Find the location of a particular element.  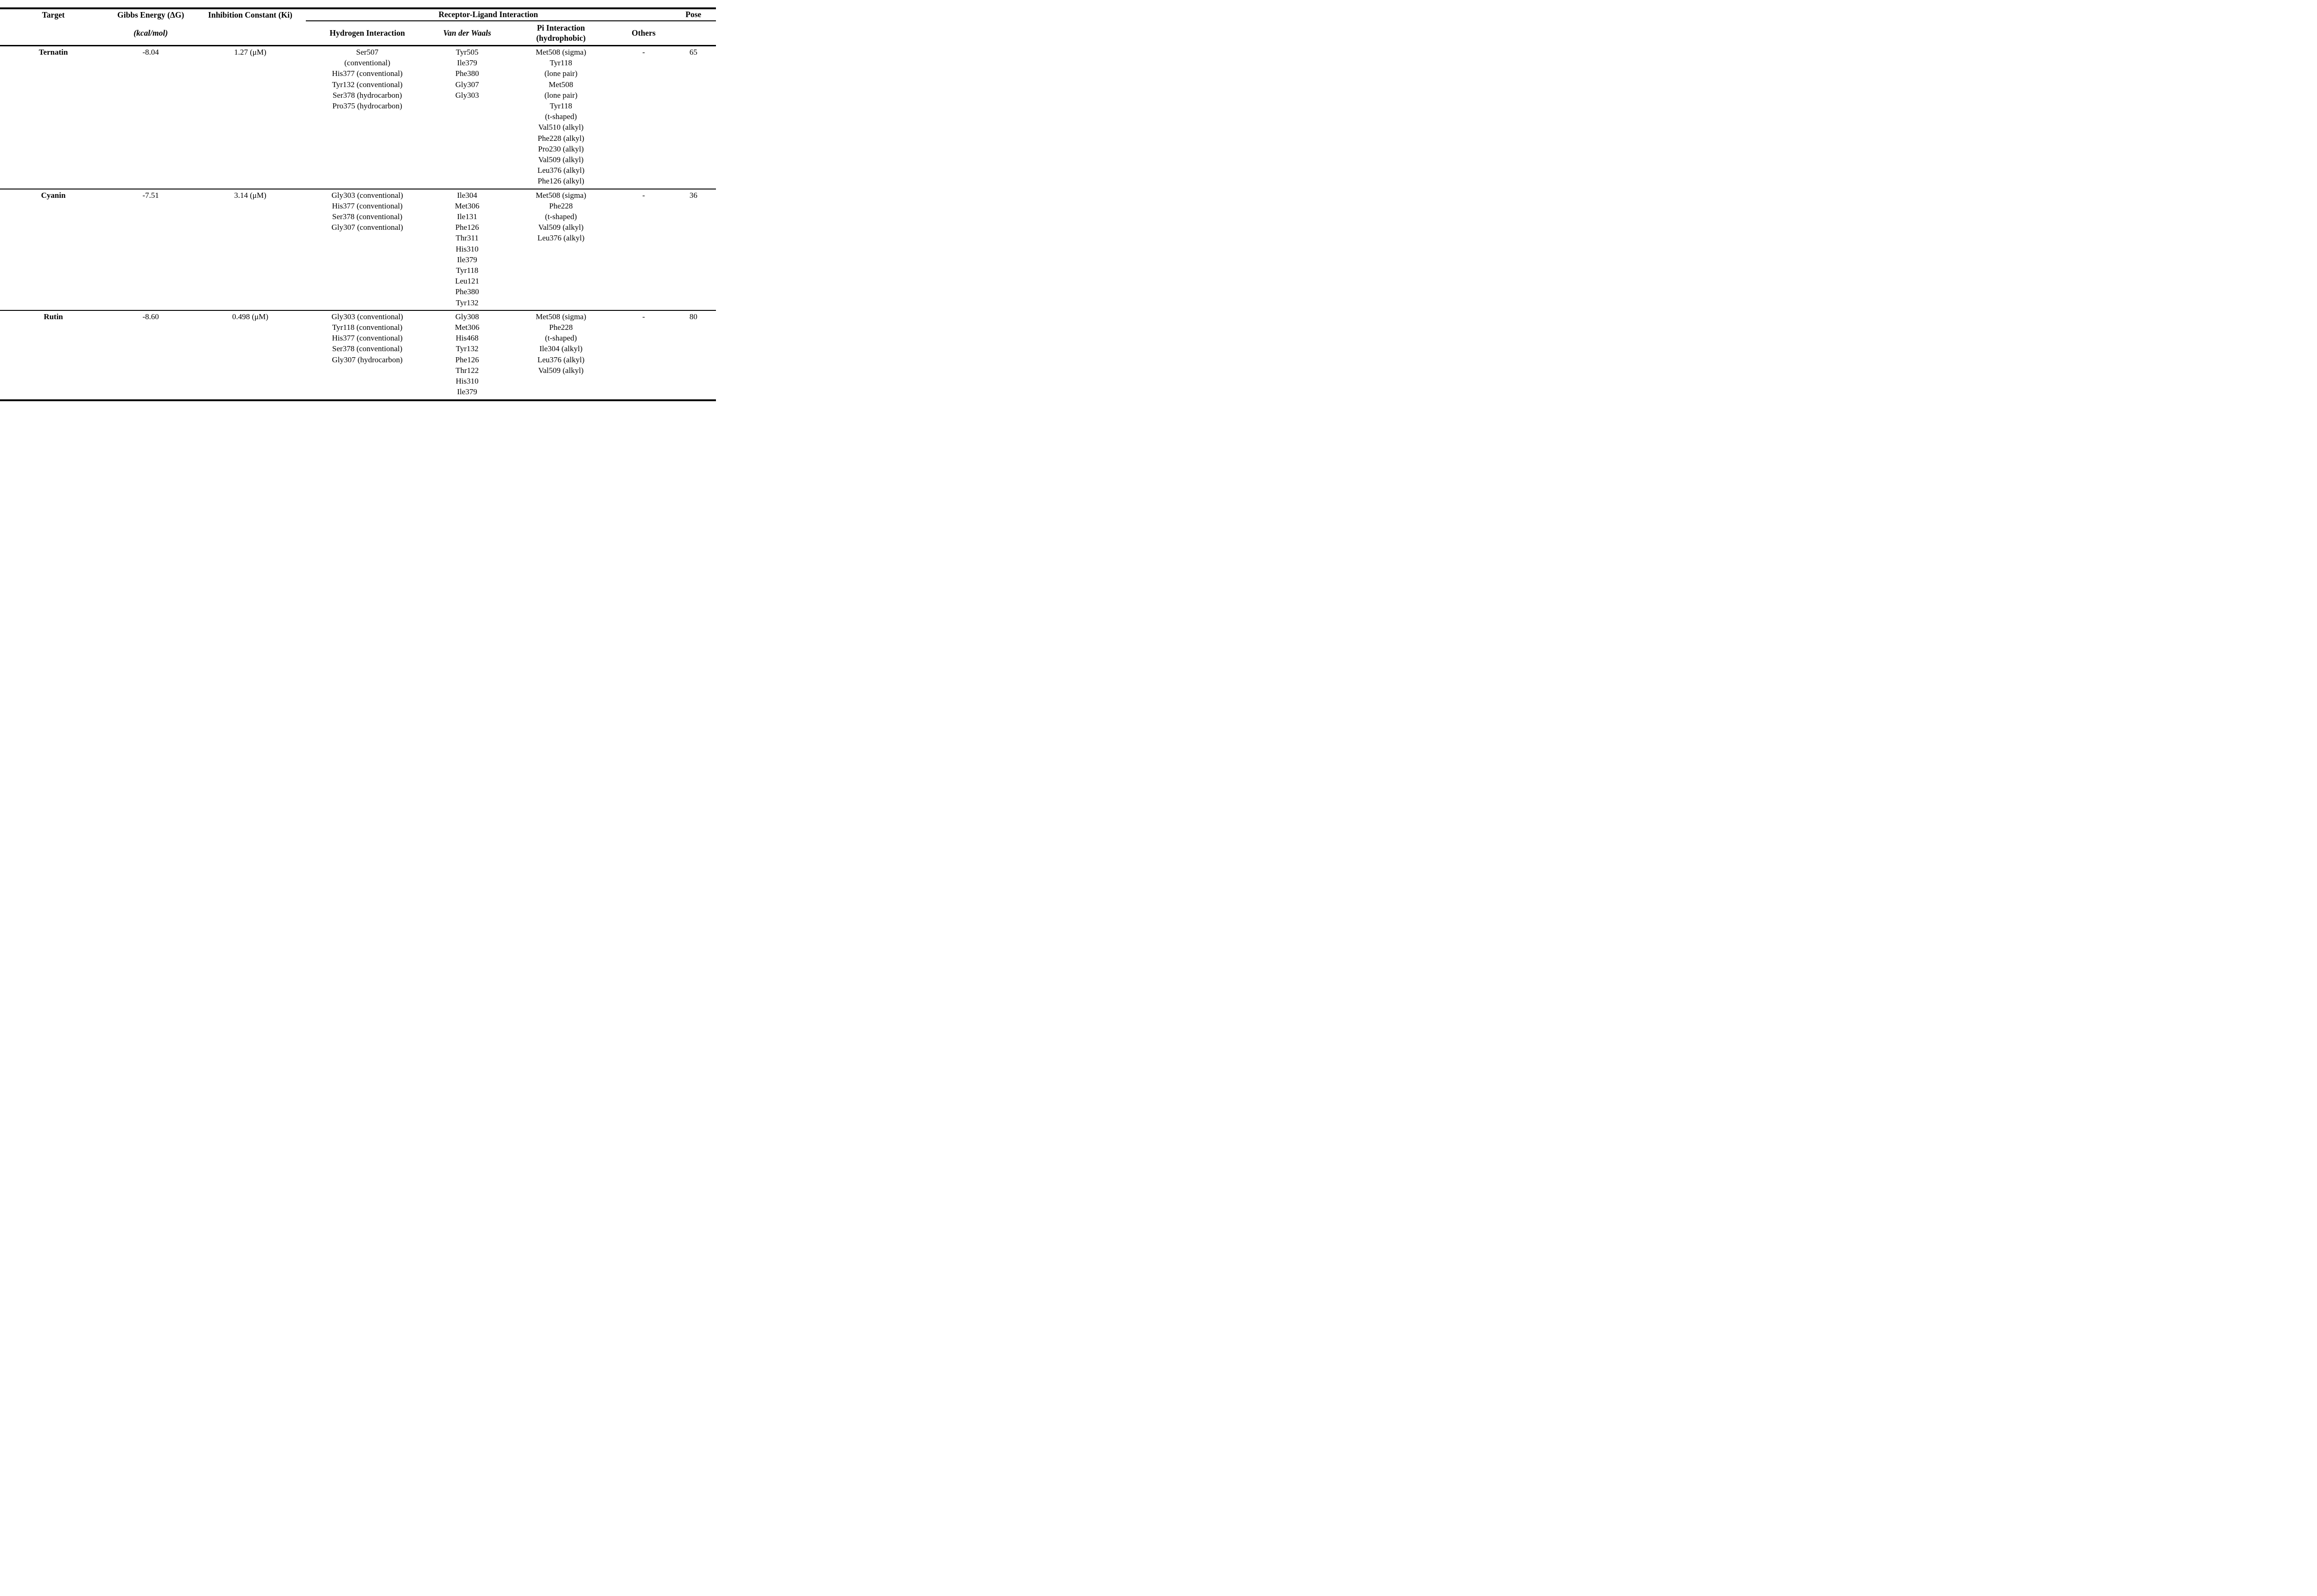

header-spacer-target is located at coordinates (53, 33).